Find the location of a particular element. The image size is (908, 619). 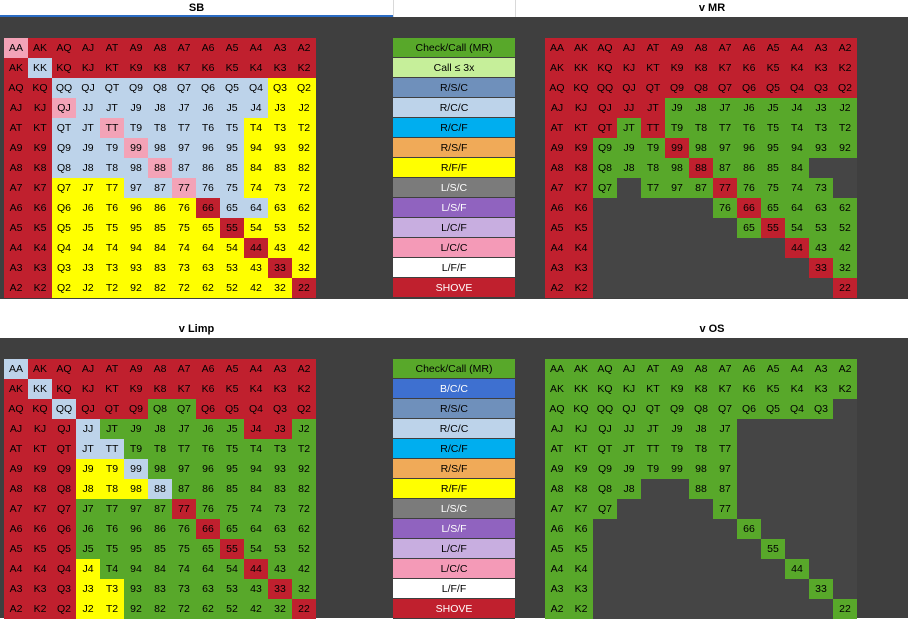

hand-cell: 94 is located at coordinates (256, 148).